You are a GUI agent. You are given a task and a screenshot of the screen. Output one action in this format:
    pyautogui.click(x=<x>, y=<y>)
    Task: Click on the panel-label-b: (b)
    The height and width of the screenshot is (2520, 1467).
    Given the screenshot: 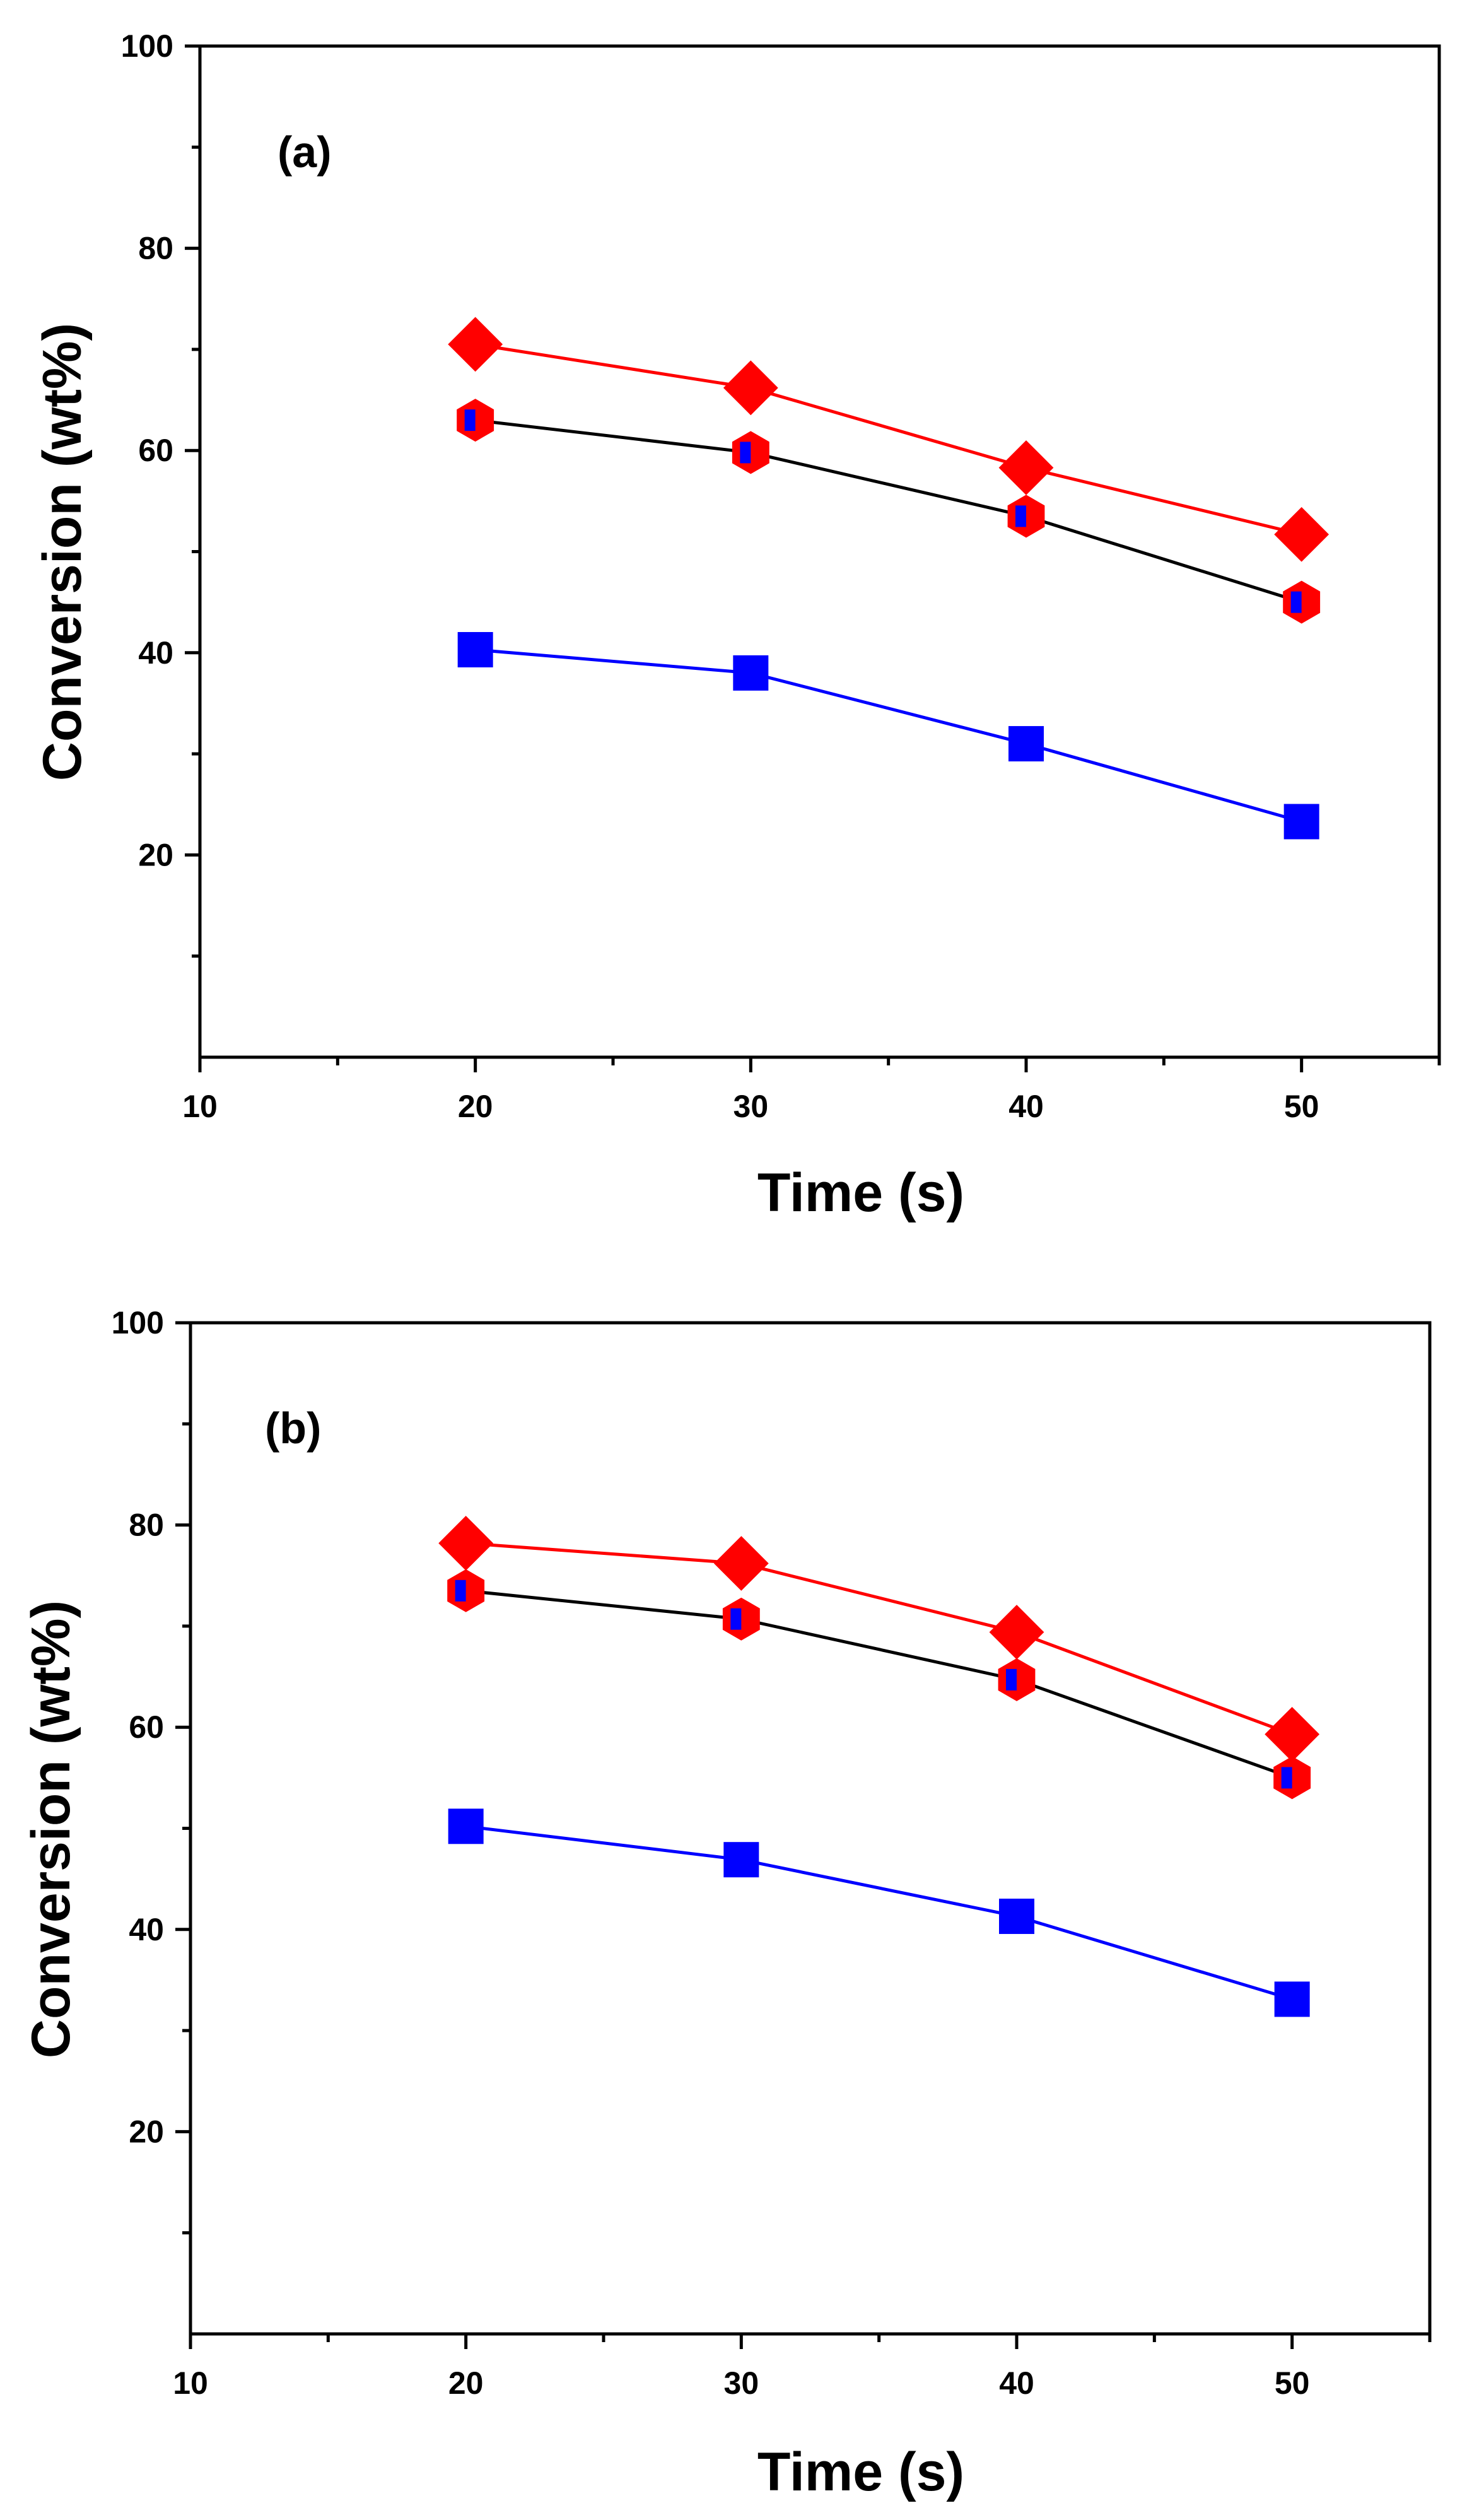 What is the action you would take?
    pyautogui.click(x=293, y=1428)
    